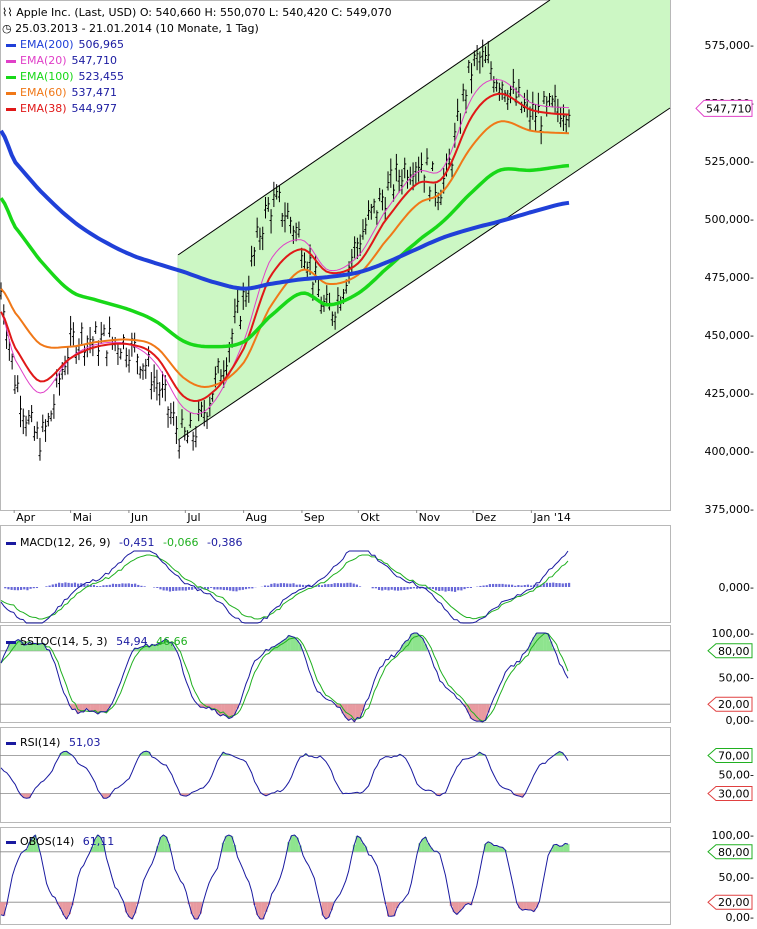  What do you see at coordinates (139, 517) in the screenshot?
I see `month-label: Jun` at bounding box center [139, 517].